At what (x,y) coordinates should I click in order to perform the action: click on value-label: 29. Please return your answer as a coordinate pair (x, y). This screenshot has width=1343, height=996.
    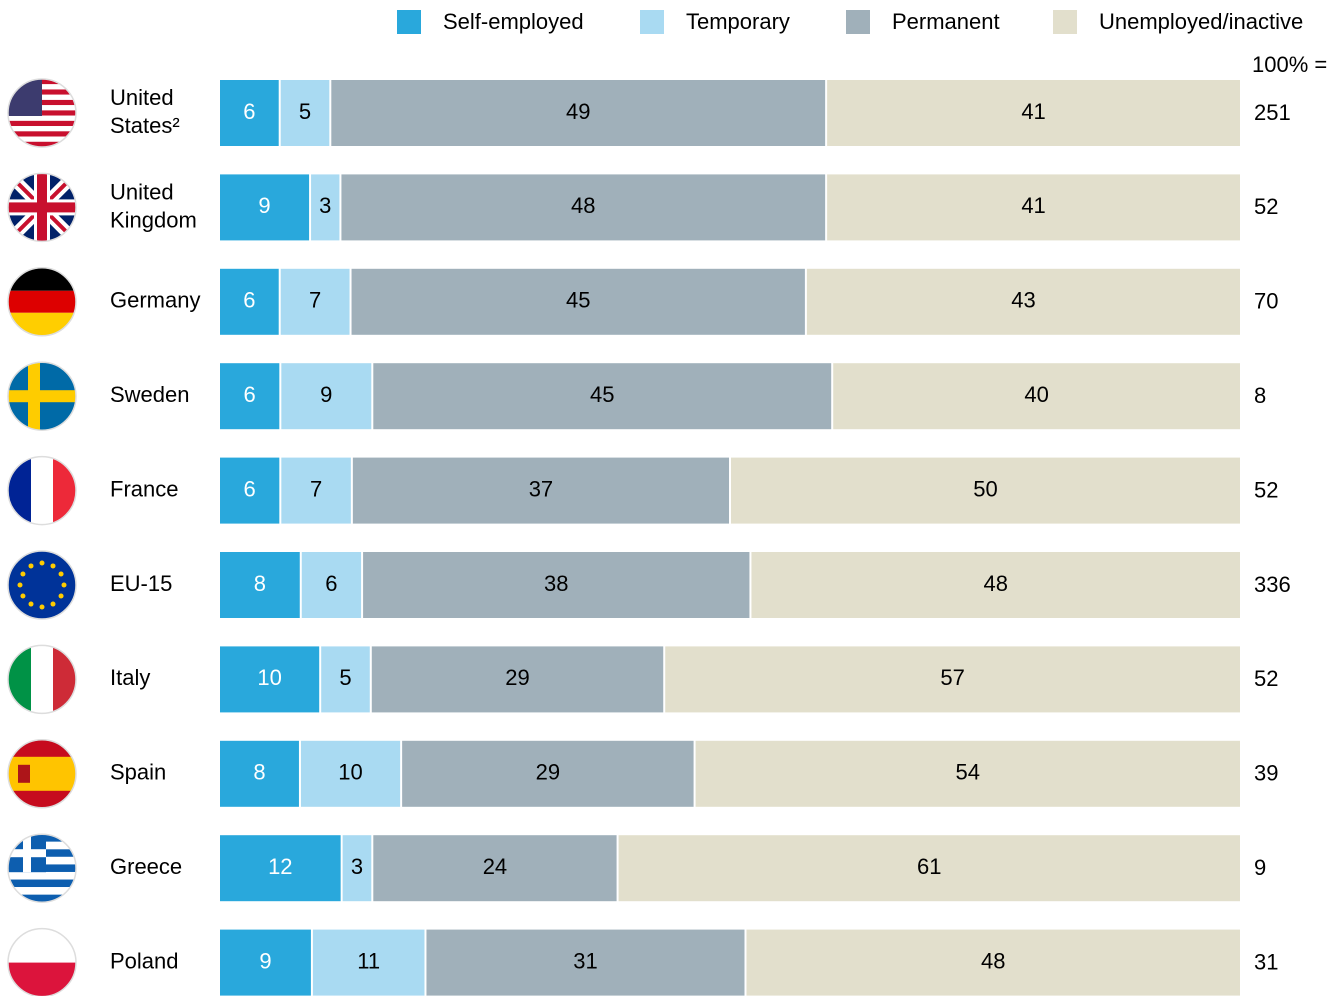
    Looking at the image, I should click on (517, 677).